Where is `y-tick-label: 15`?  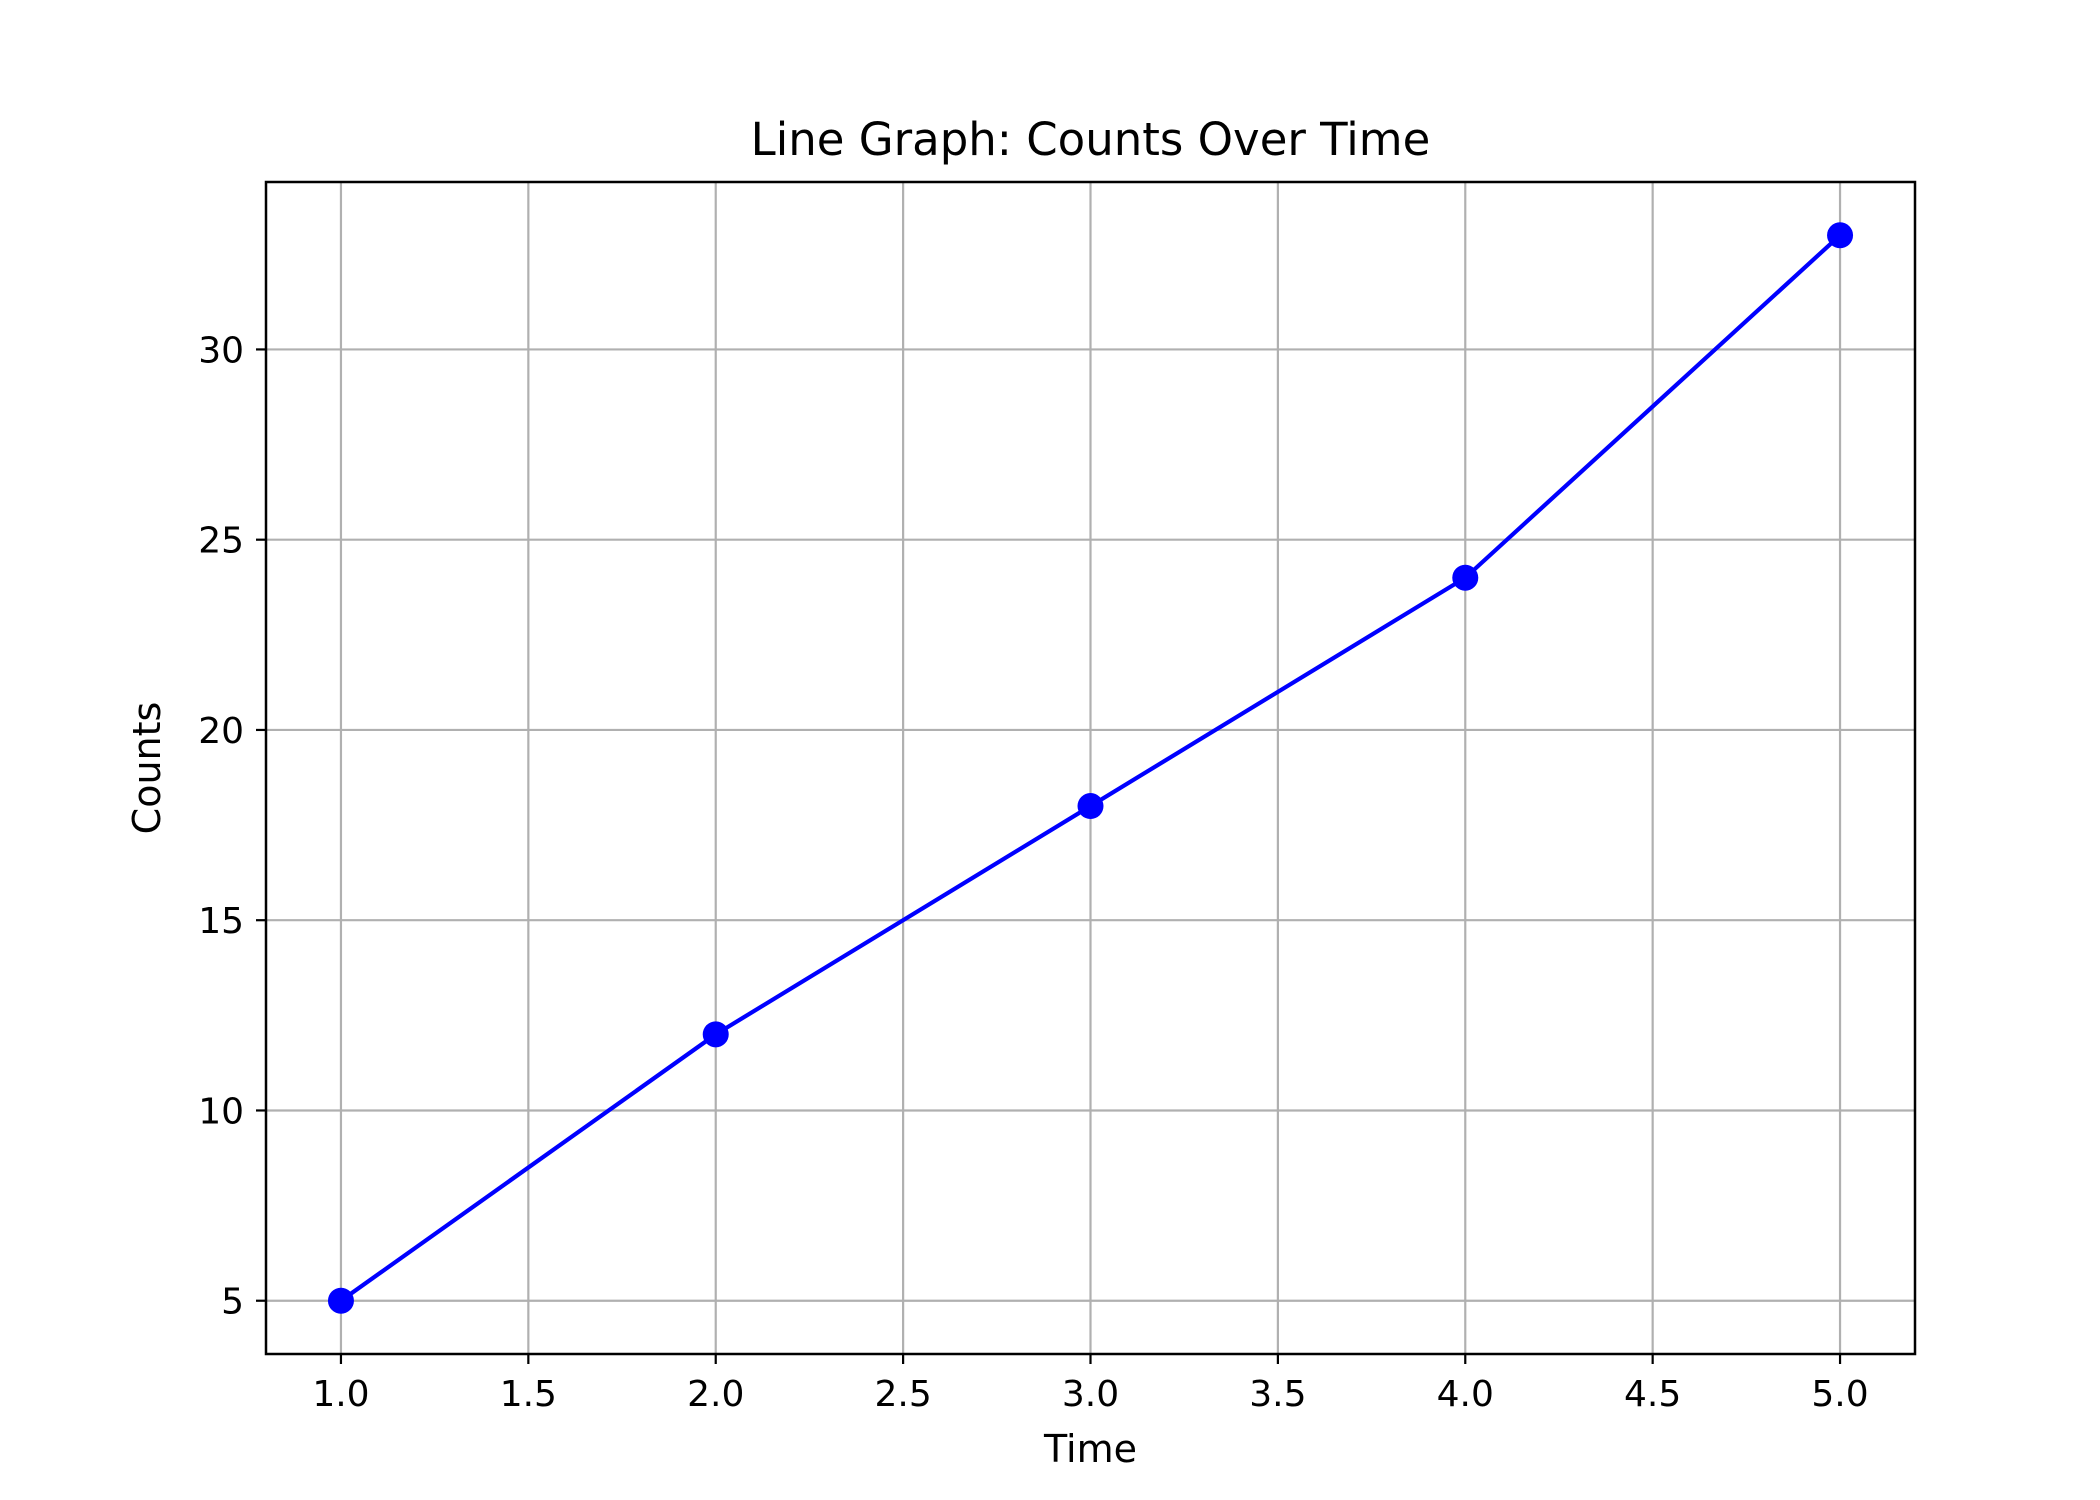 y-tick-label: 15 is located at coordinates (221, 921).